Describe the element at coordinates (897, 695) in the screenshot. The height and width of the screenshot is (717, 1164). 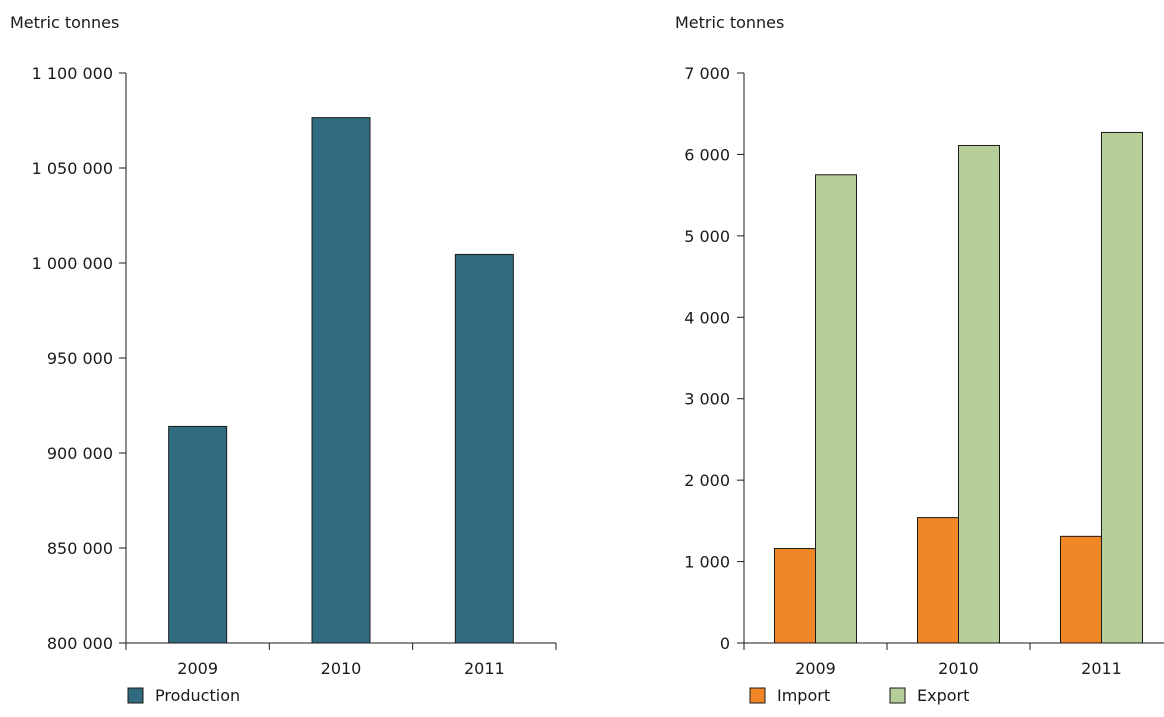
I see `trade-legend-swatch-export` at that location.